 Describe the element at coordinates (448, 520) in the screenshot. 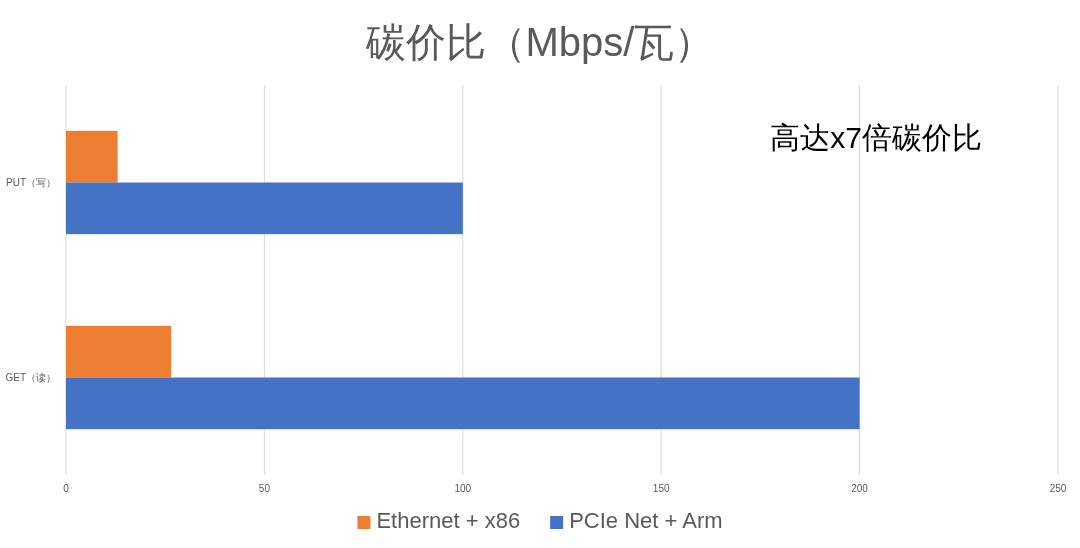

I see `legend-label: Ethernet + x86` at that location.